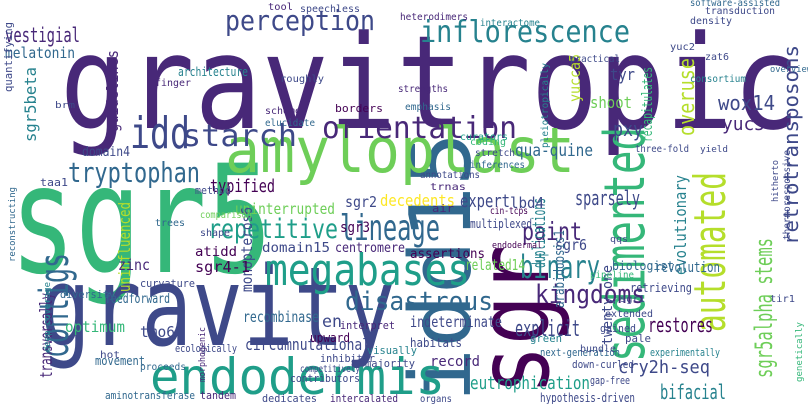 Image resolution: width=808 pixels, height=404 pixels. I want to click on word: retrieving, so click(661, 288).